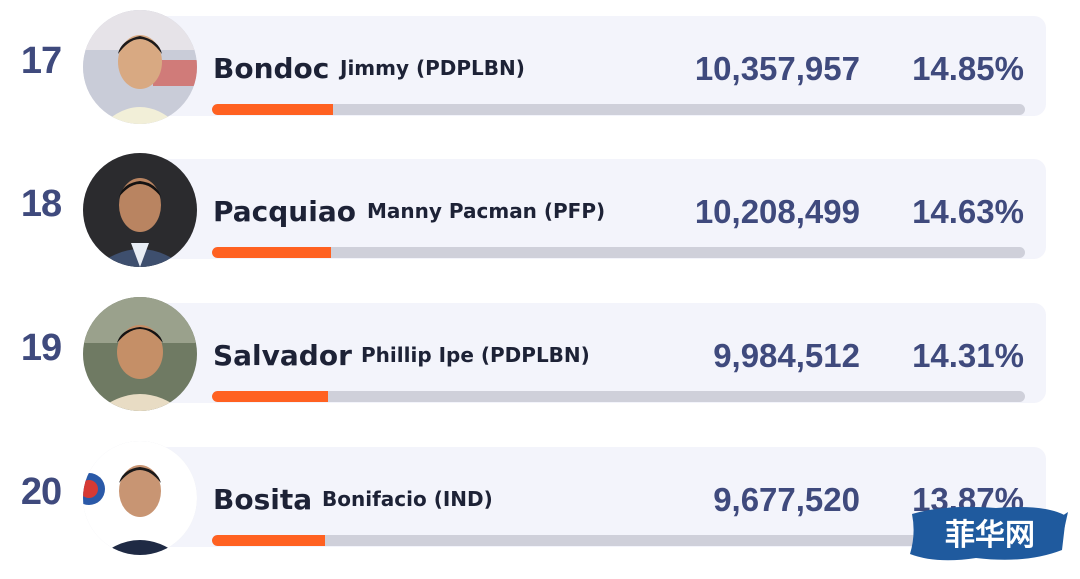  I want to click on vote-share: 14.85%, so click(968, 68).